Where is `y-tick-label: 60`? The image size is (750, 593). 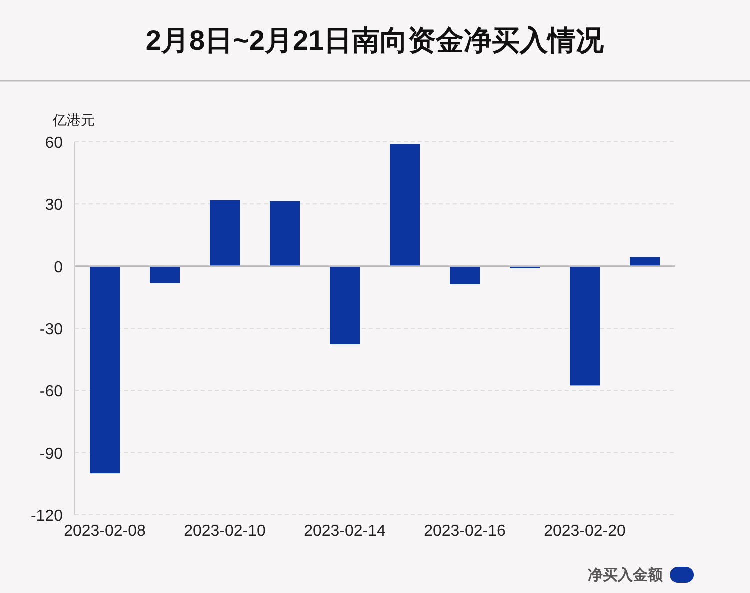 y-tick-label: 60 is located at coordinates (54, 143).